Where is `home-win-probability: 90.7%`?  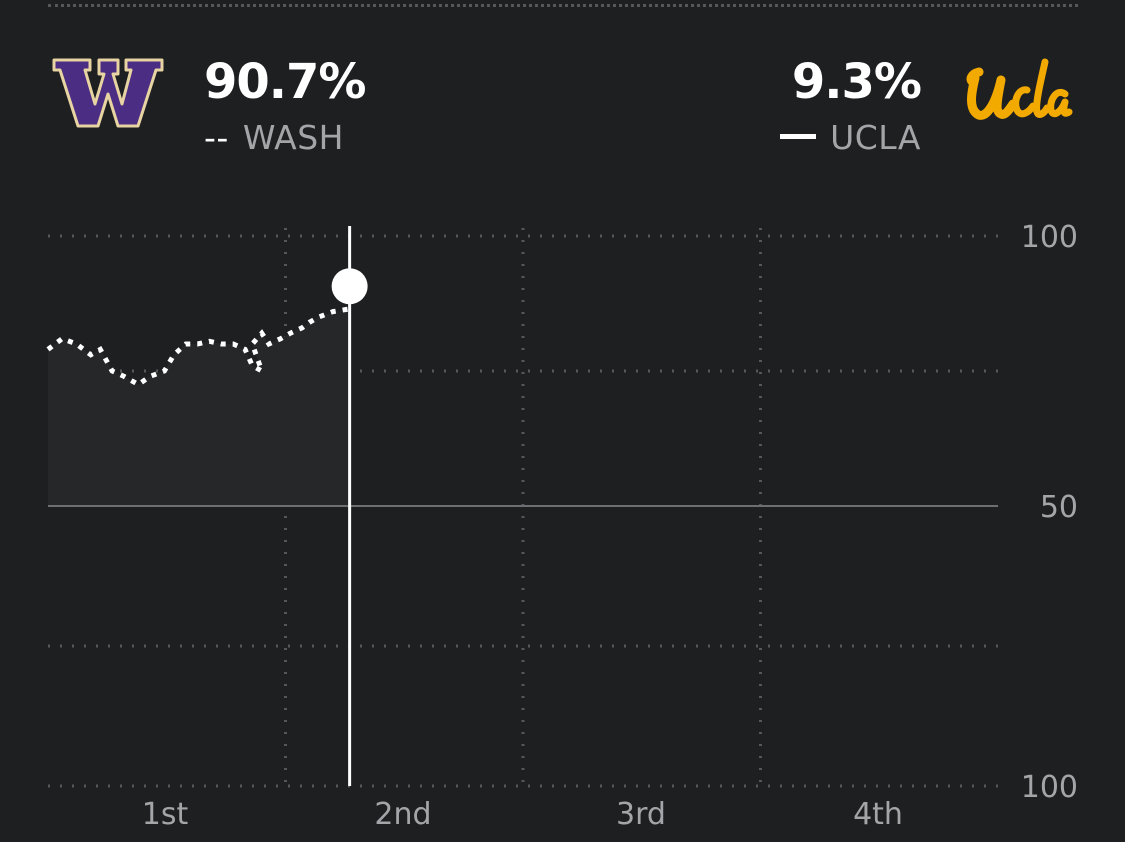
home-win-probability: 90.7% is located at coordinates (285, 82).